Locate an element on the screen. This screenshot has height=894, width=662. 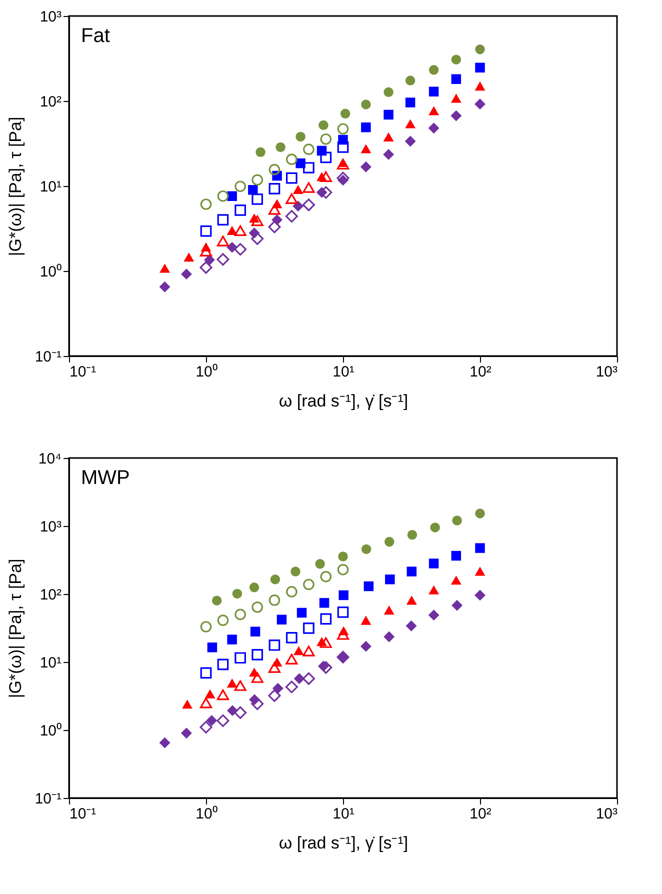
y-tick-label: 10⁴ is located at coordinates (50, 459).